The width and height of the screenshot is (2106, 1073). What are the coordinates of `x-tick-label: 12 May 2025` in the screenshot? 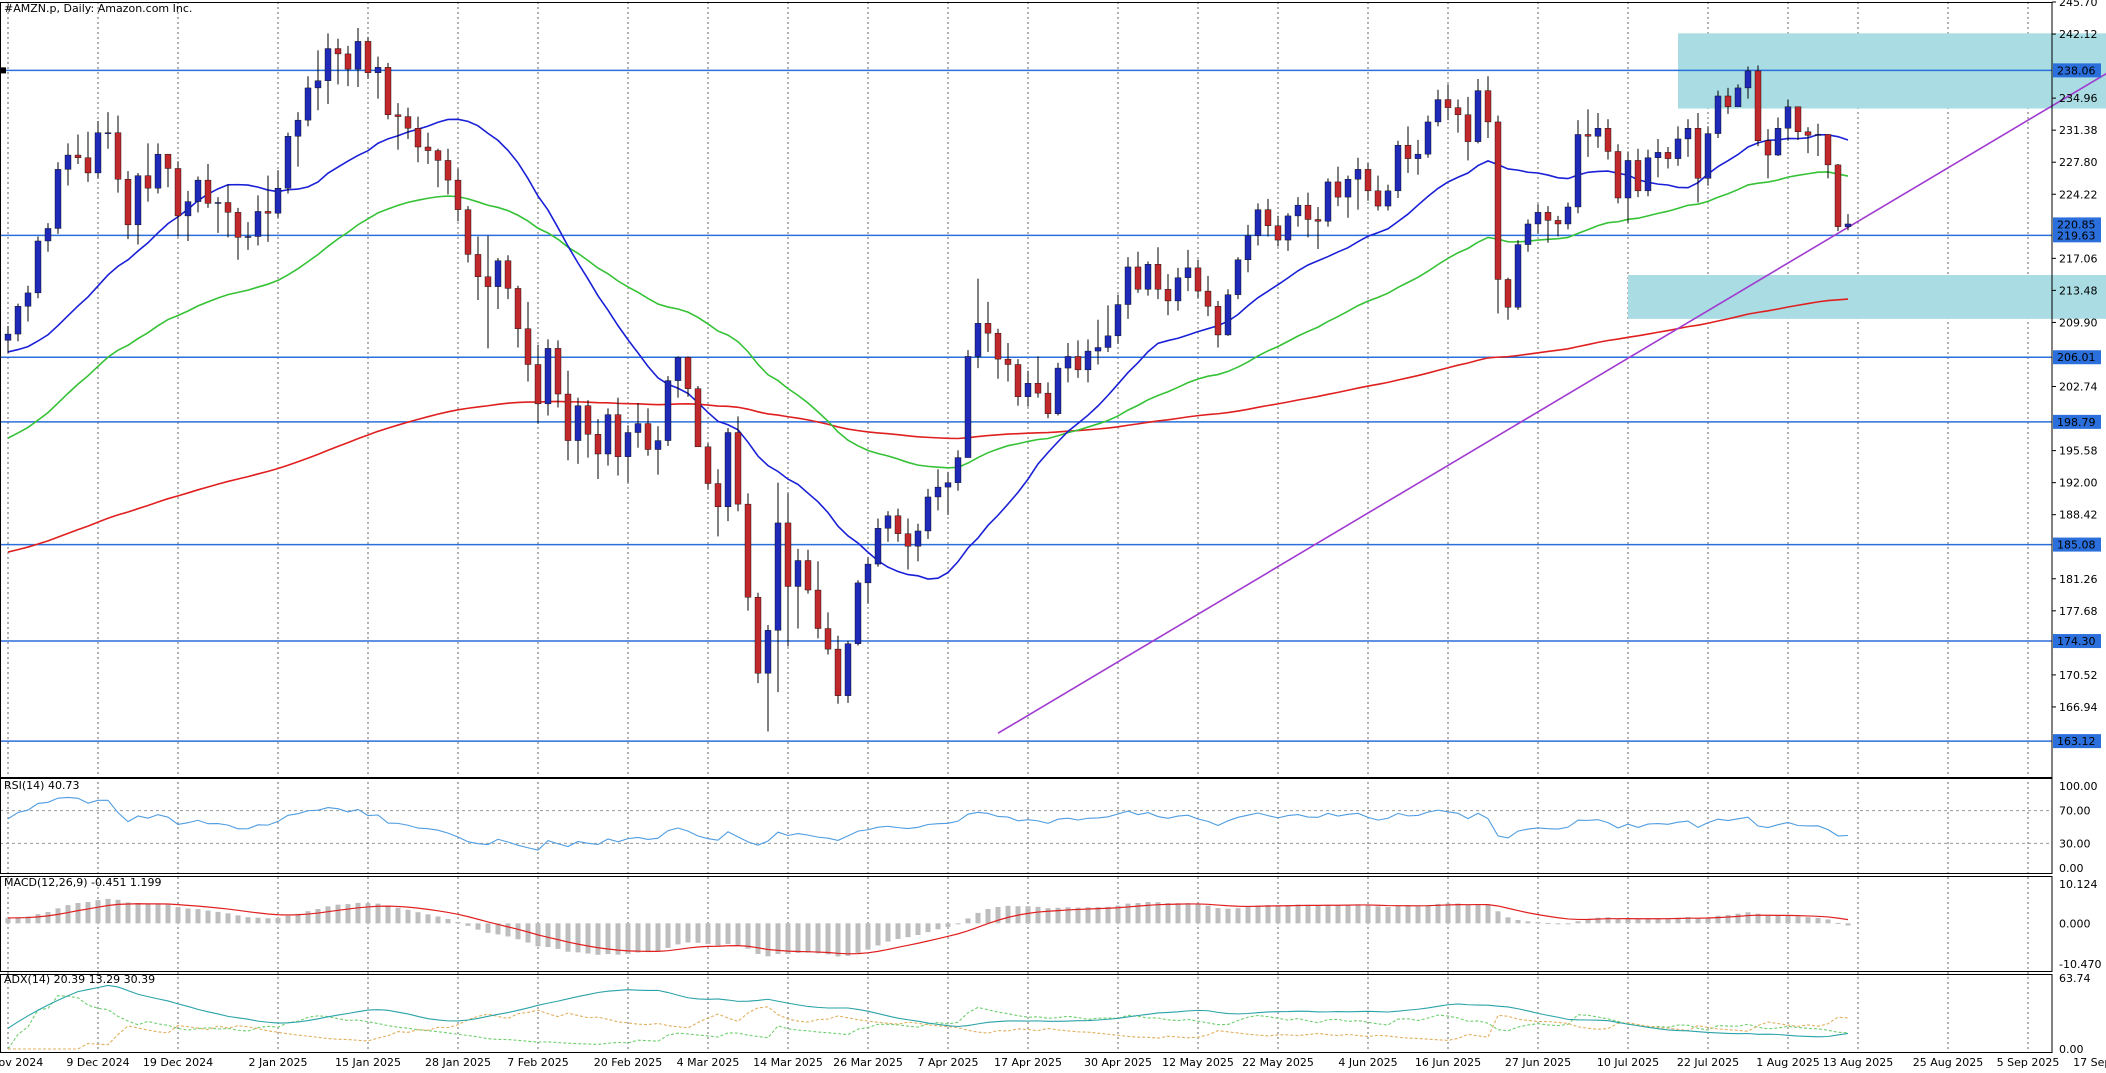 It's located at (1198, 1062).